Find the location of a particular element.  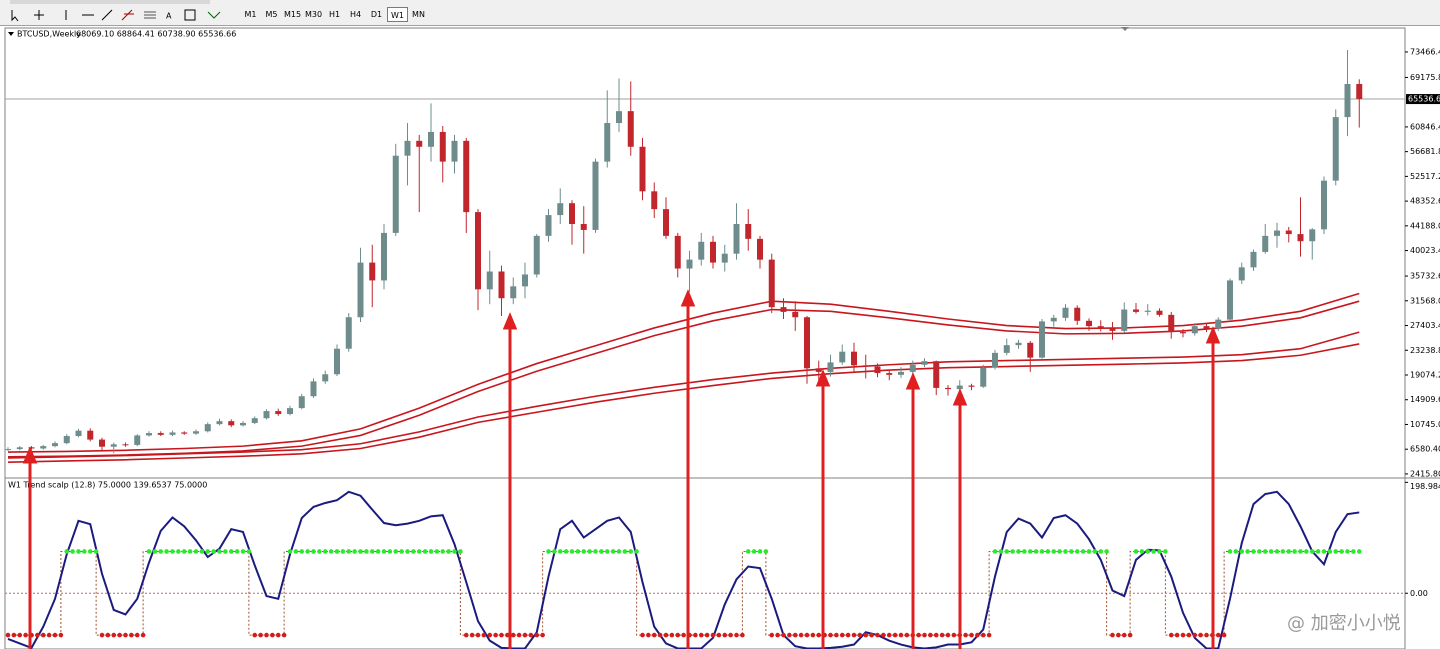

label-icon is located at coordinates (190, 15).